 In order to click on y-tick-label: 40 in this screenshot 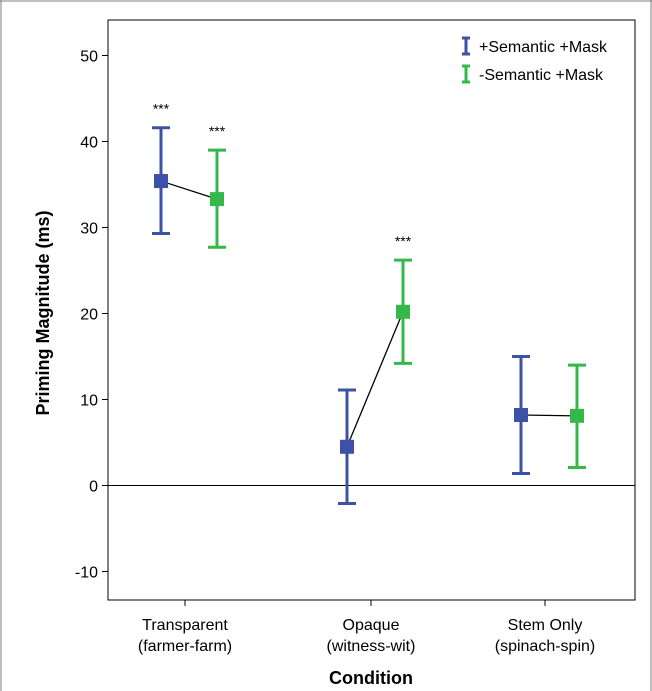, I will do `click(89, 143)`.